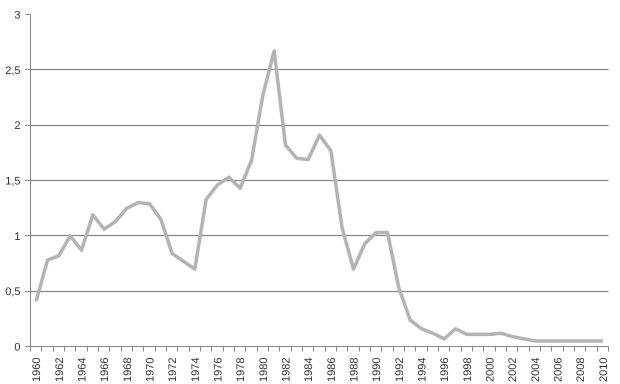 The width and height of the screenshot is (620, 384). What do you see at coordinates (422, 369) in the screenshot?
I see `x-tick-label: 1994` at bounding box center [422, 369].